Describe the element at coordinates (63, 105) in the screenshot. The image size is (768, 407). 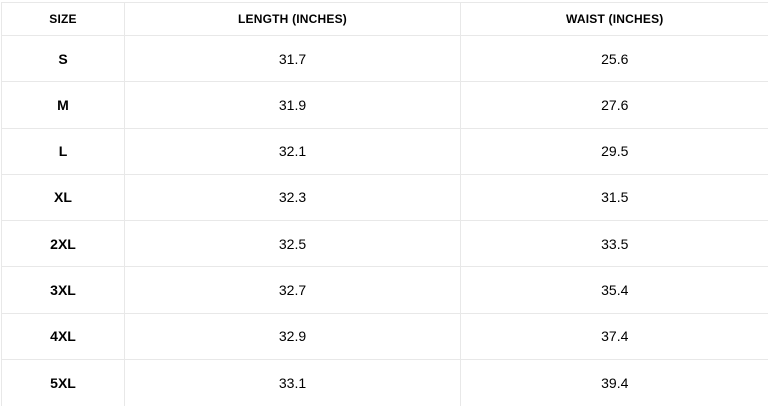
I see `cell-size: M` at that location.